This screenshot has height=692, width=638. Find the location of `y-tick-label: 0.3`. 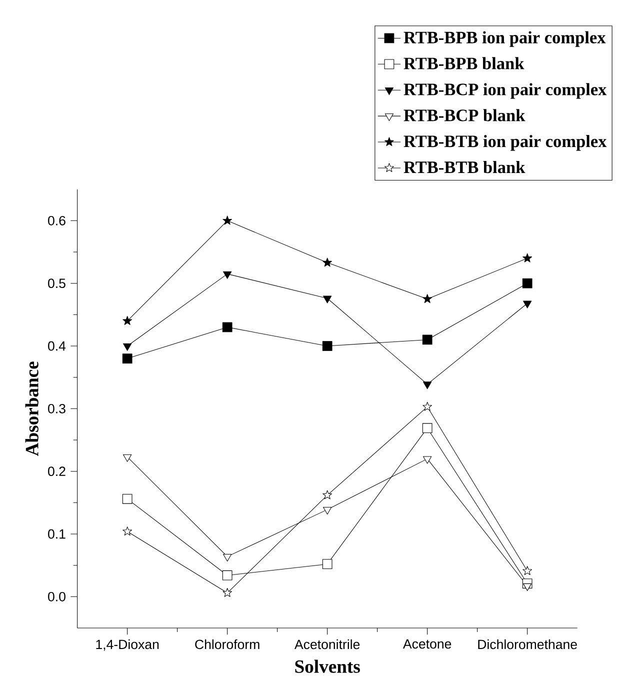

y-tick-label: 0.3 is located at coordinates (57, 409).